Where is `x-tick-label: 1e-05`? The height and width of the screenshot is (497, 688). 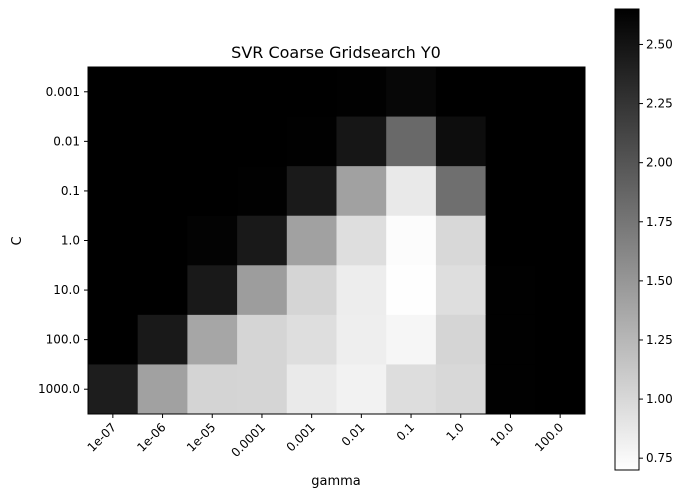
x-tick-label: 1e-05 is located at coordinates (201, 437).